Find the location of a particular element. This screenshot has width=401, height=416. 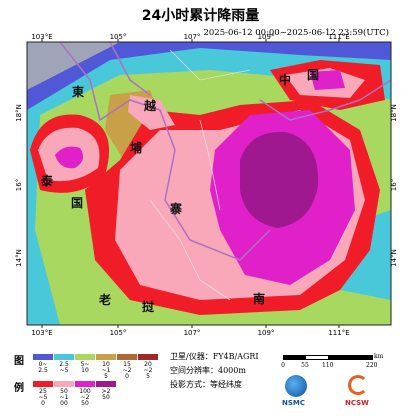

place-label: 東 is located at coordinates (78, 91).